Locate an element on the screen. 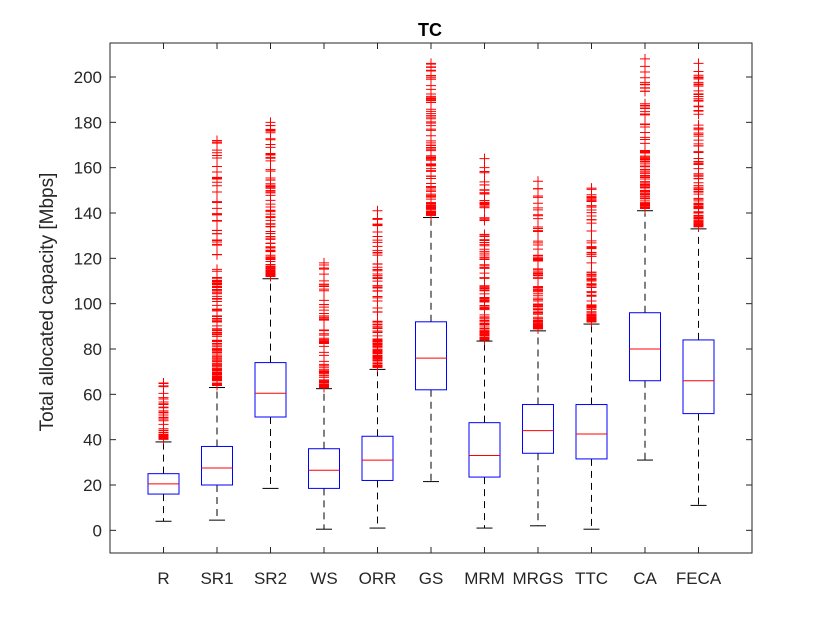 The height and width of the screenshot is (623, 830). y-tick-label: 100 is located at coordinates (88, 304).